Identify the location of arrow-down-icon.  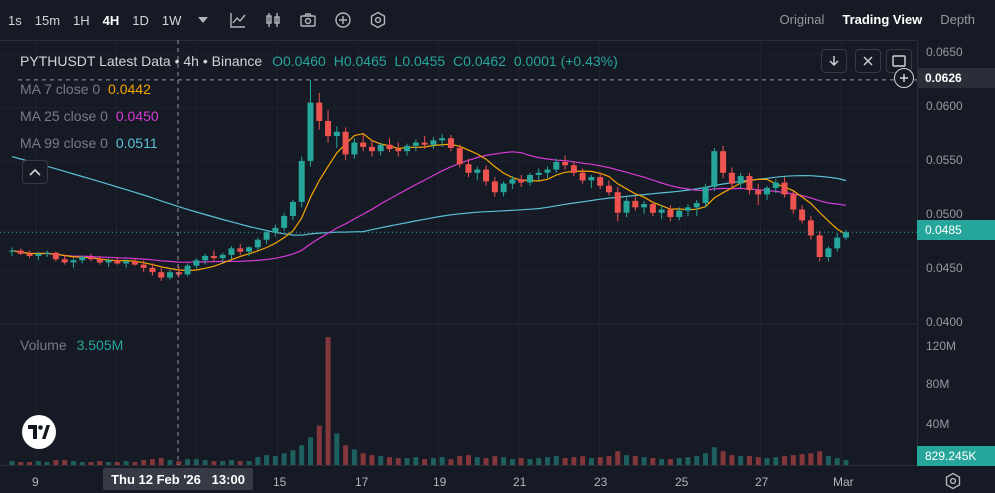
(834, 61).